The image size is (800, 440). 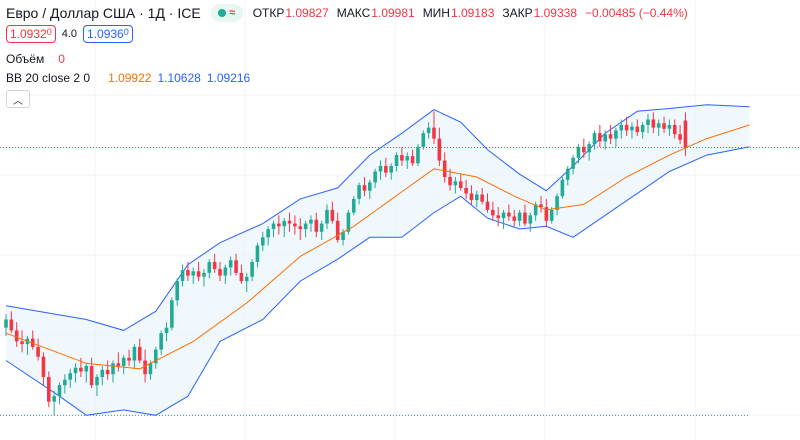 What do you see at coordinates (31, 34) in the screenshot?
I see `sell-button: 1.09320` at bounding box center [31, 34].